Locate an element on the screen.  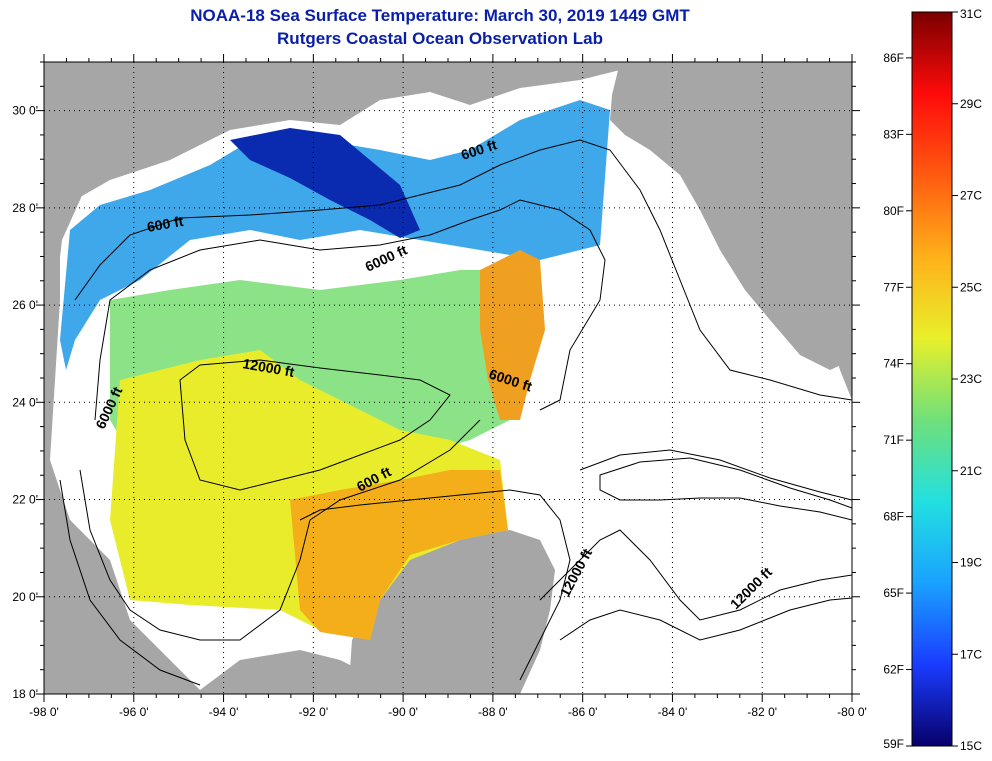
y-tick-label: 18 0' is located at coordinates (25, 694).